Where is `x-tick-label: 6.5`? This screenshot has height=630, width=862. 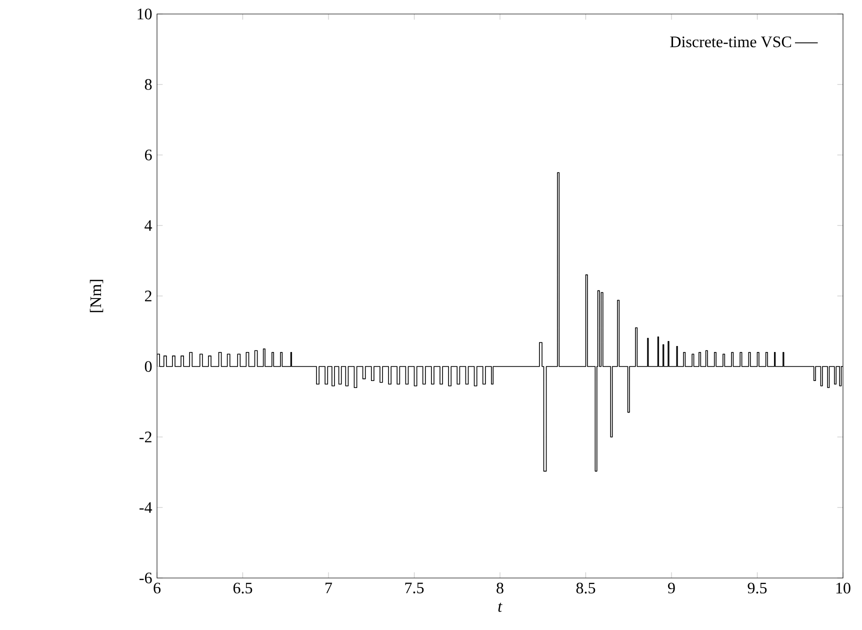 x-tick-label: 6.5 is located at coordinates (242, 588).